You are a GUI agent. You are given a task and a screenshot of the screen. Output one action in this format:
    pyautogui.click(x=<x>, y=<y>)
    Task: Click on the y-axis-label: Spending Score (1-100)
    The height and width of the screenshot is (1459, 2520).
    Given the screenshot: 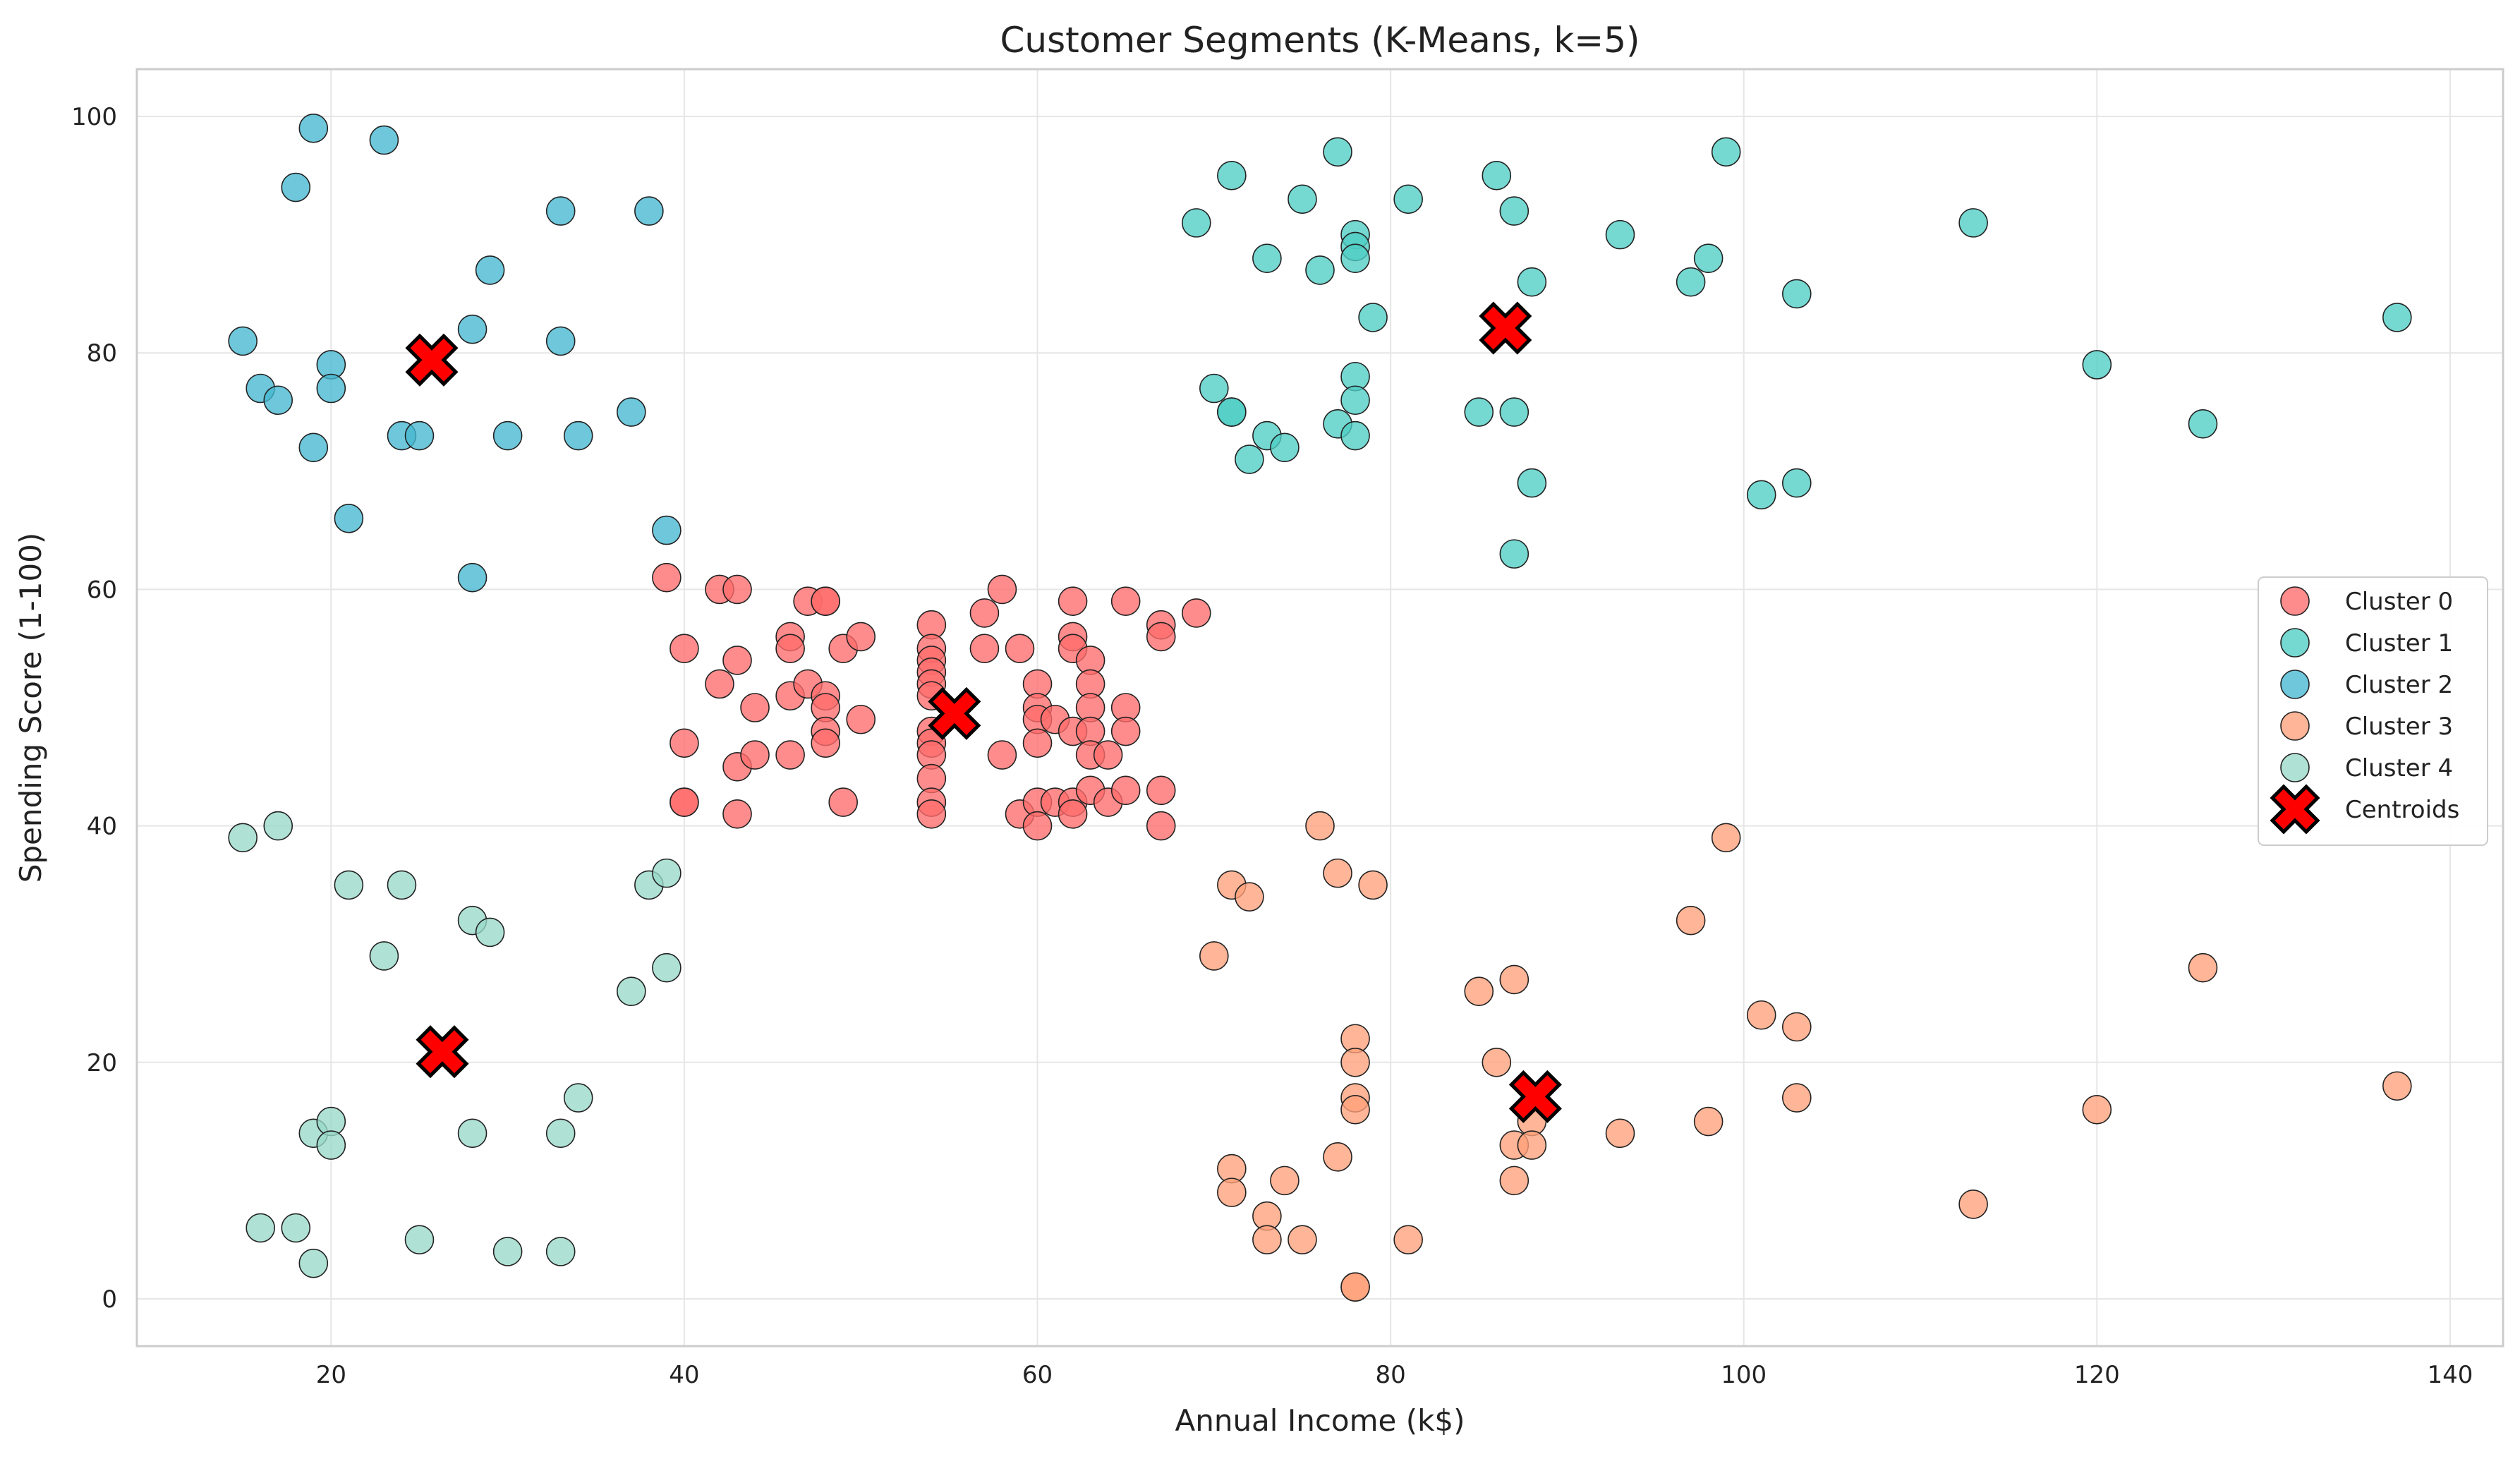 What is the action you would take?
    pyautogui.click(x=31, y=708)
    